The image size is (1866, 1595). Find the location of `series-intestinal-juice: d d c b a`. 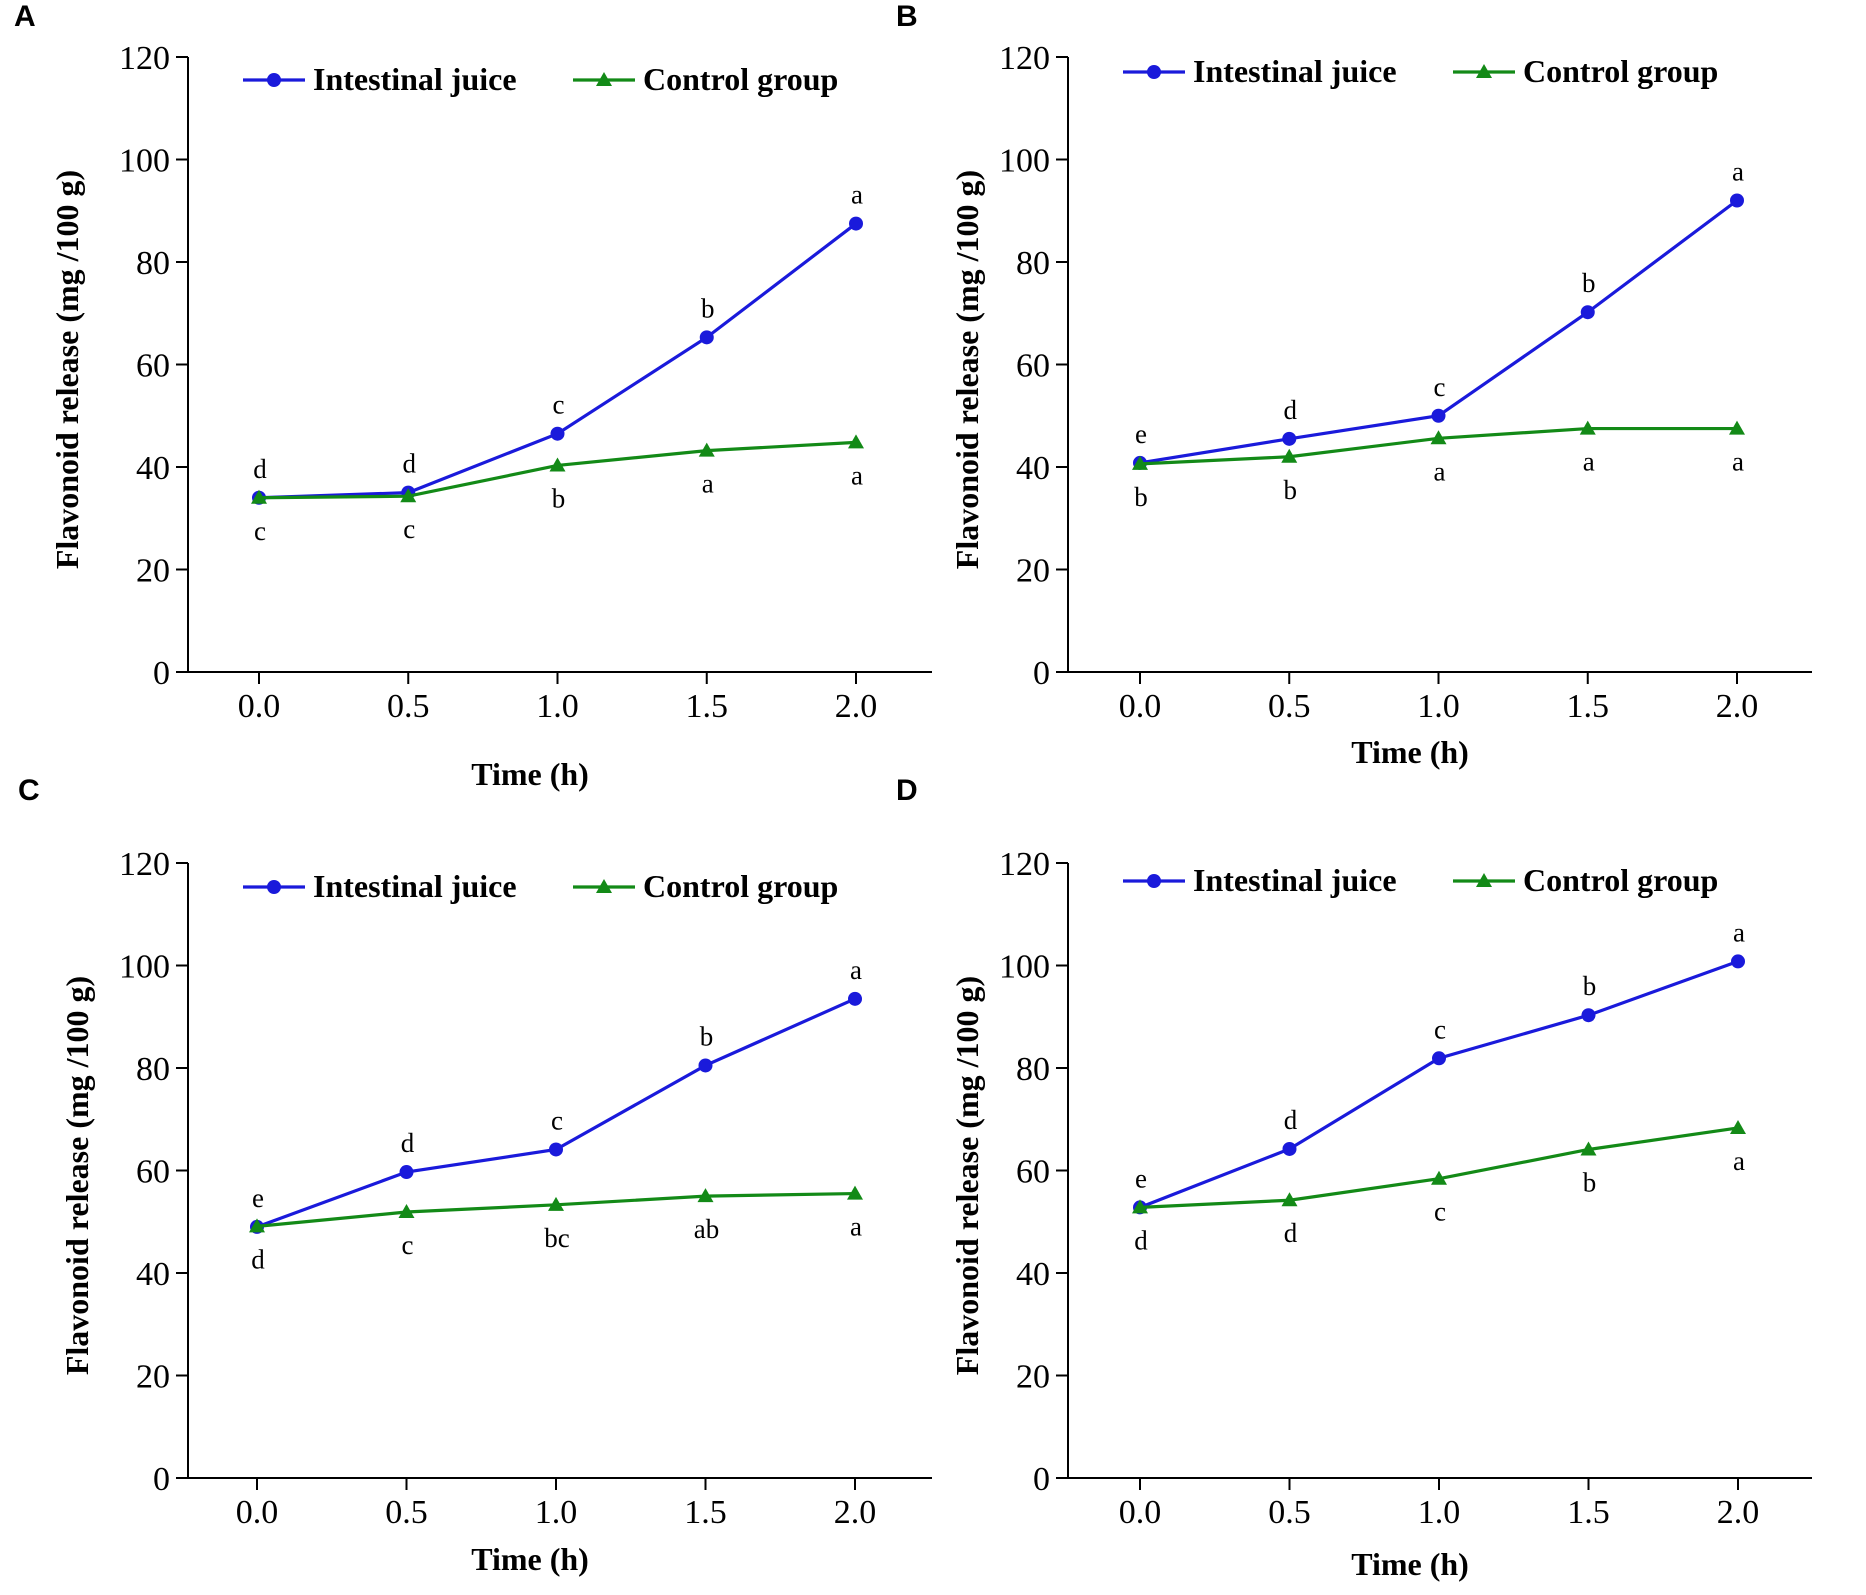

series-intestinal-juice: d d c b a is located at coordinates (557, 342).